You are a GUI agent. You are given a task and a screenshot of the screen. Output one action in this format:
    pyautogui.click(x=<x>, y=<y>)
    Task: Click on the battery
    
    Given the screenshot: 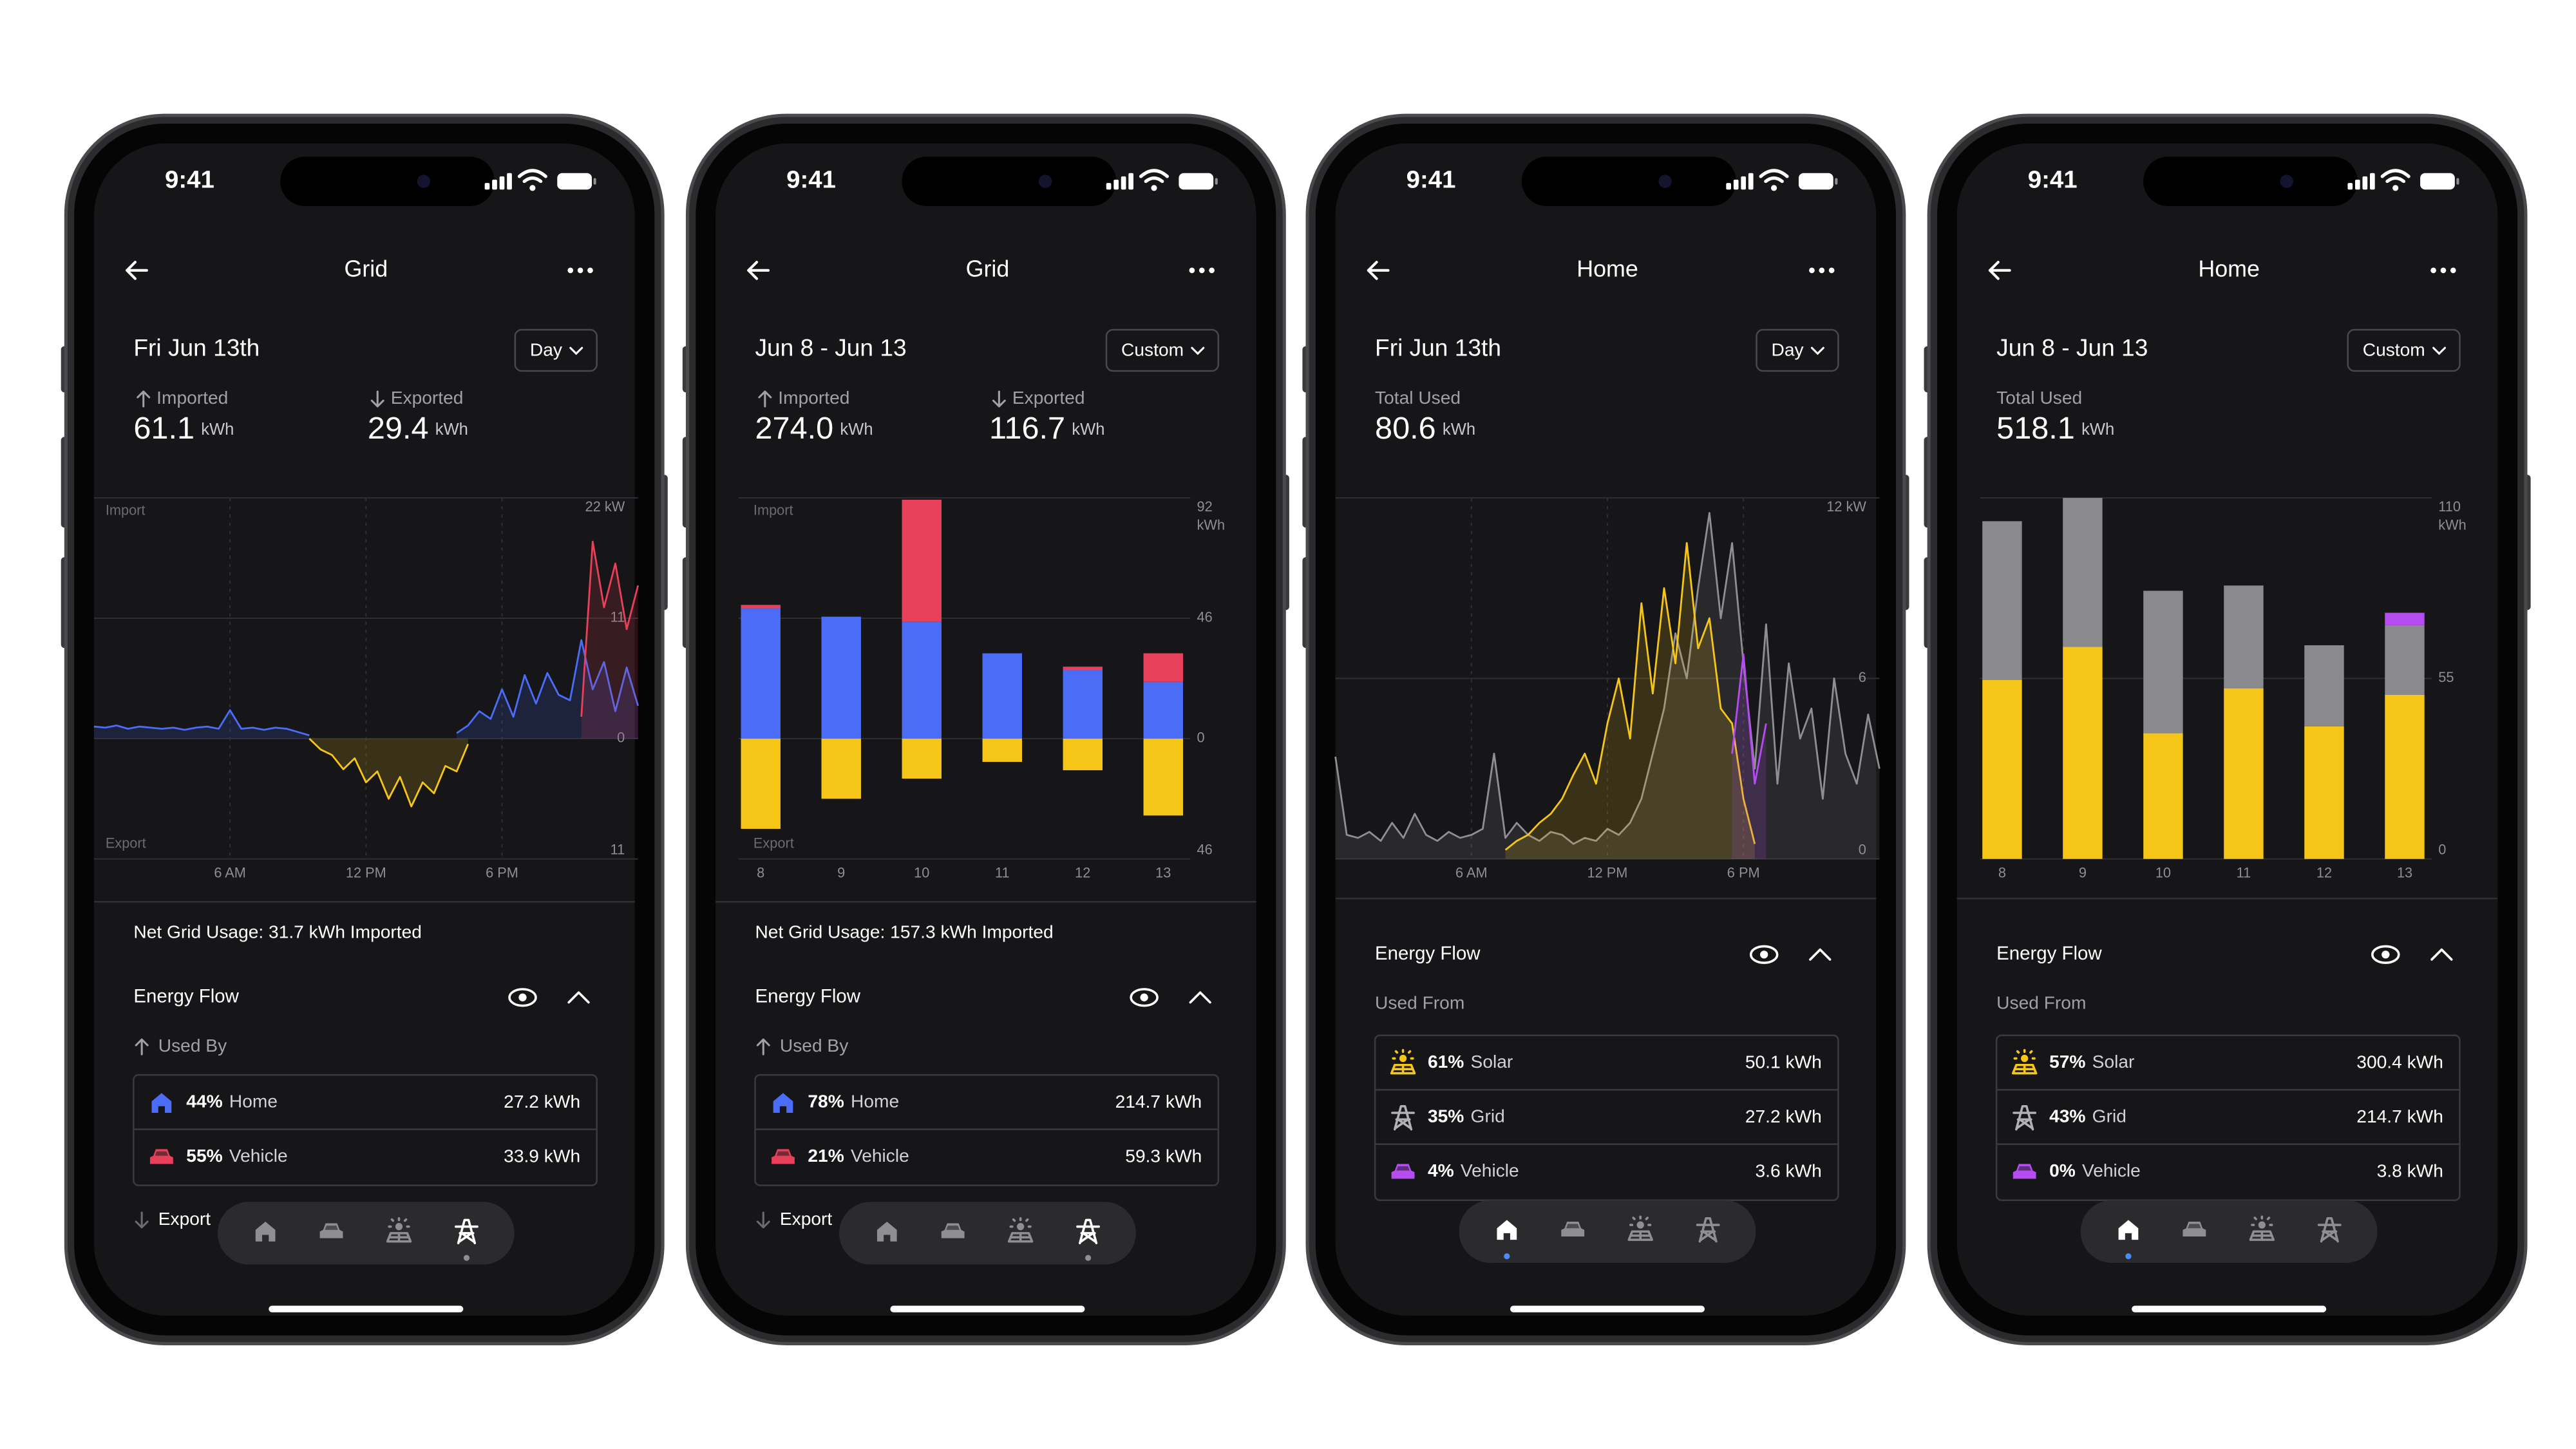 What is the action you would take?
    pyautogui.click(x=1196, y=182)
    